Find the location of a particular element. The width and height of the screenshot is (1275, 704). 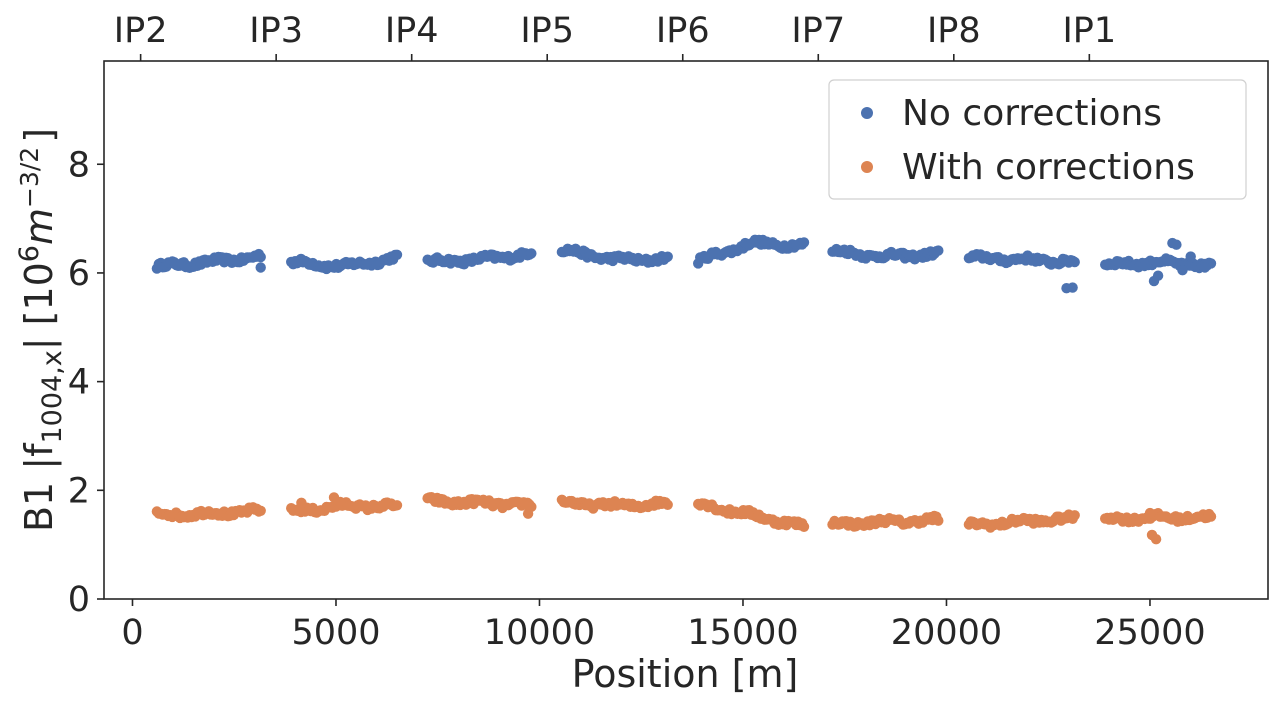

x-tick-label: 5000 is located at coordinates (335, 633).